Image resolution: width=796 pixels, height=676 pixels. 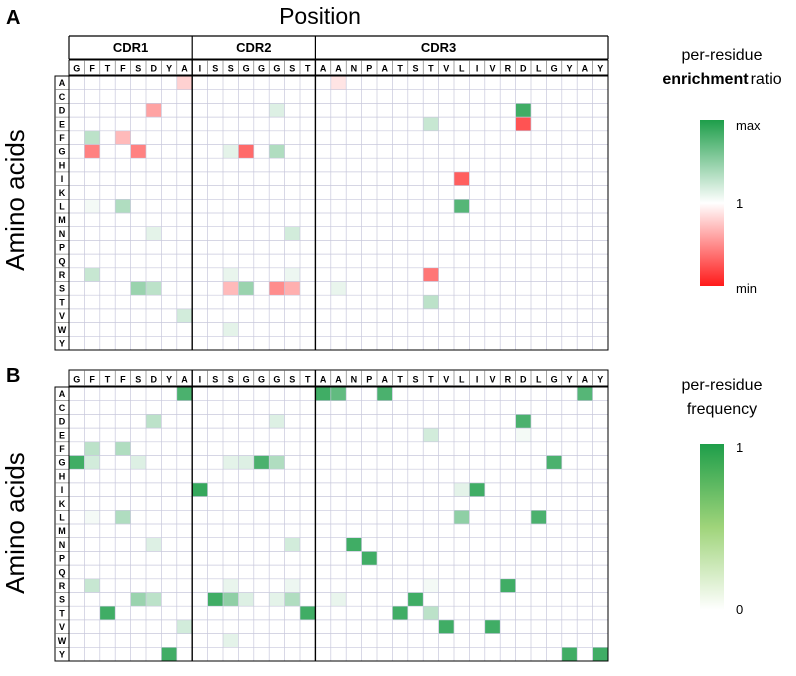 I want to click on position-label: F, so click(x=92, y=69).